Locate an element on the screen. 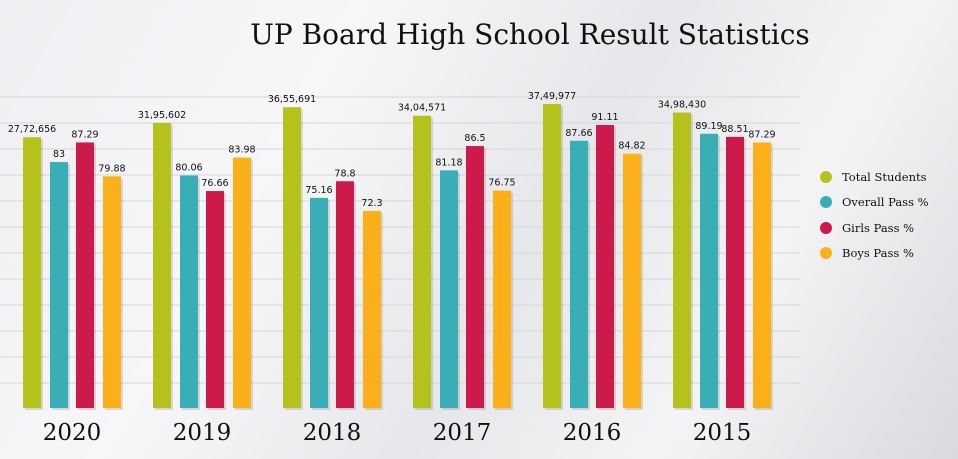 The width and height of the screenshot is (958, 459). legend-label: Overall Pass % is located at coordinates (885, 202).